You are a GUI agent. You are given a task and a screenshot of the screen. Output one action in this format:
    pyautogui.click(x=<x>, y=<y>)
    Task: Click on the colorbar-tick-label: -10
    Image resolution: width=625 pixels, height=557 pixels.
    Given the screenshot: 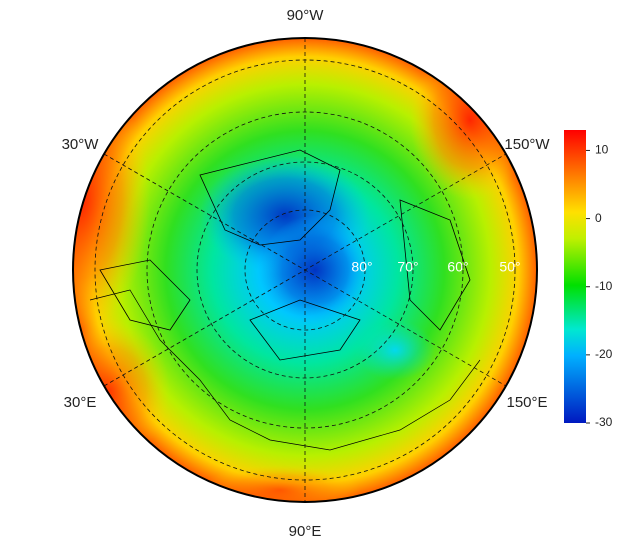 What is the action you would take?
    pyautogui.click(x=604, y=286)
    